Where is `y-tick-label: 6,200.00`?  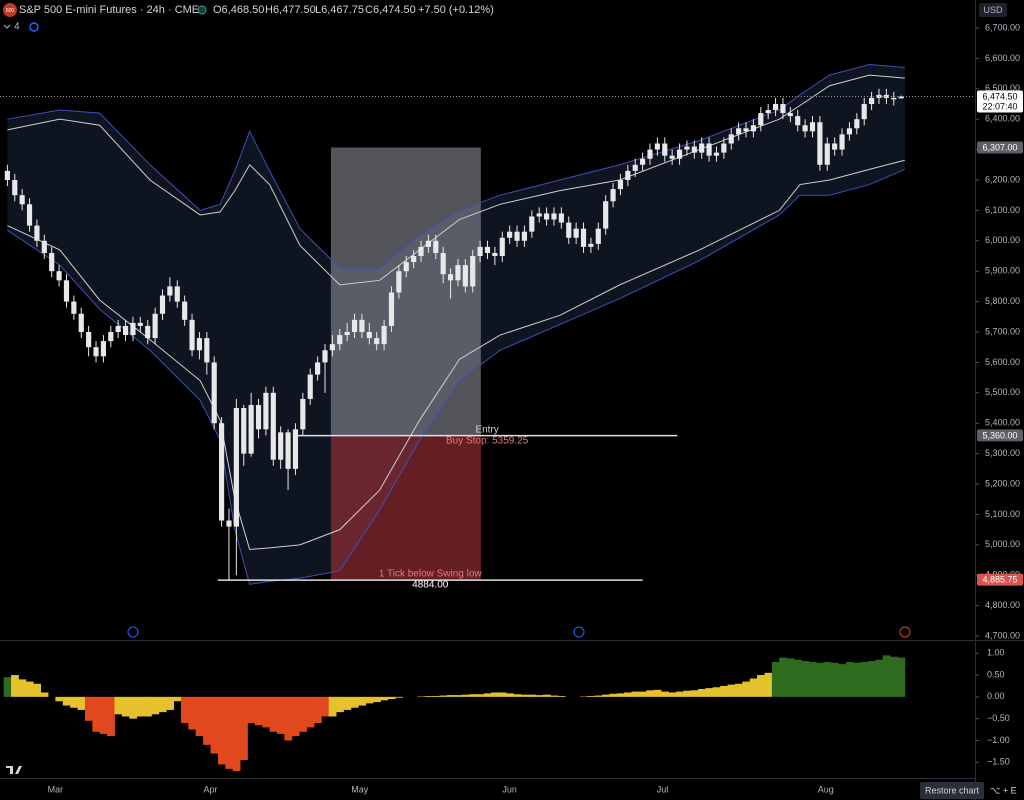
y-tick-label: 6,200.00 is located at coordinates (1002, 179).